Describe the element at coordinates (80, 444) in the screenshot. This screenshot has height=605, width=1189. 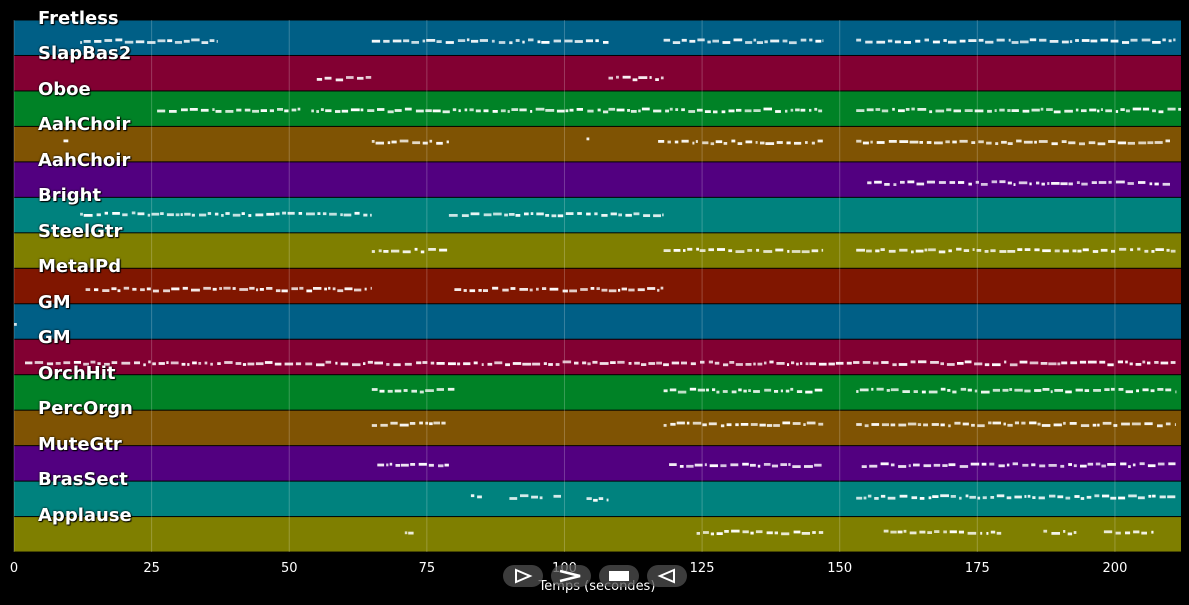
I see `track-label: MuteGtr` at that location.